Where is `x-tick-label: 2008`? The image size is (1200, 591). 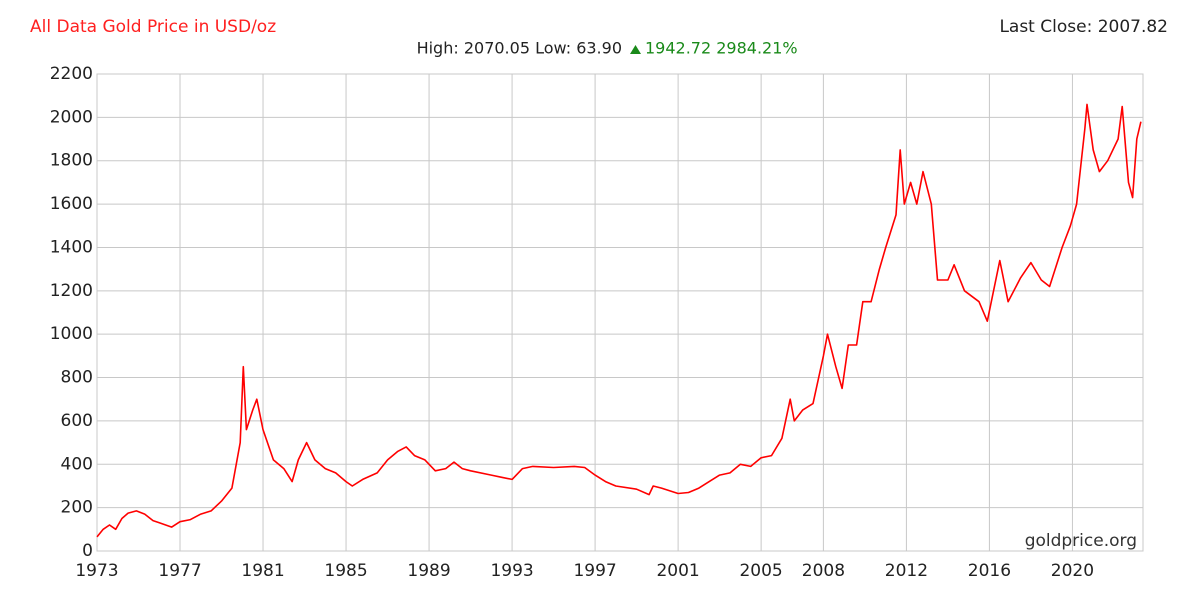
x-tick-label: 2008 is located at coordinates (823, 571).